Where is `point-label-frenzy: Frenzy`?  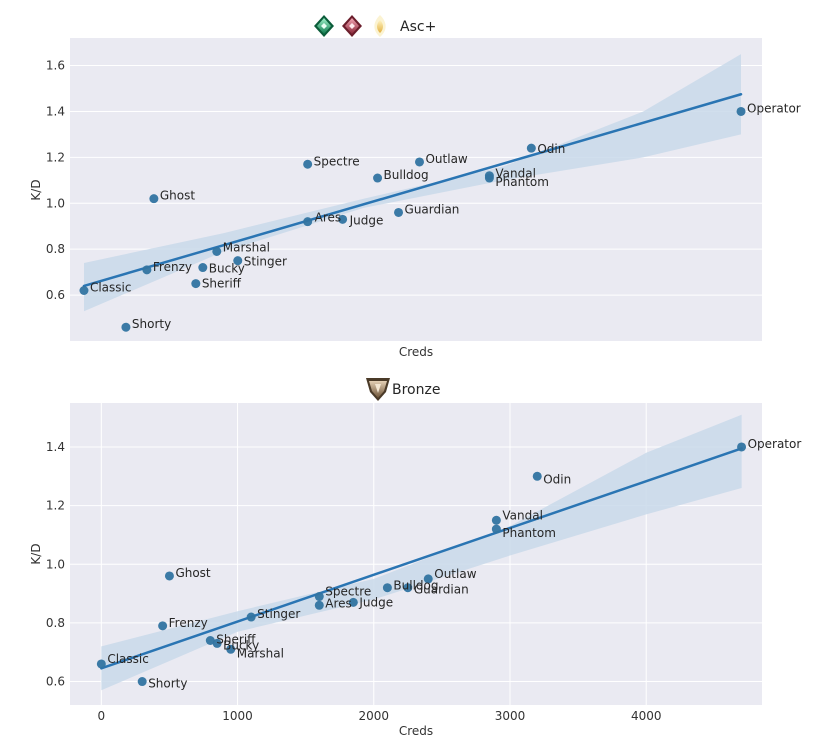
point-label-frenzy: Frenzy is located at coordinates (172, 267).